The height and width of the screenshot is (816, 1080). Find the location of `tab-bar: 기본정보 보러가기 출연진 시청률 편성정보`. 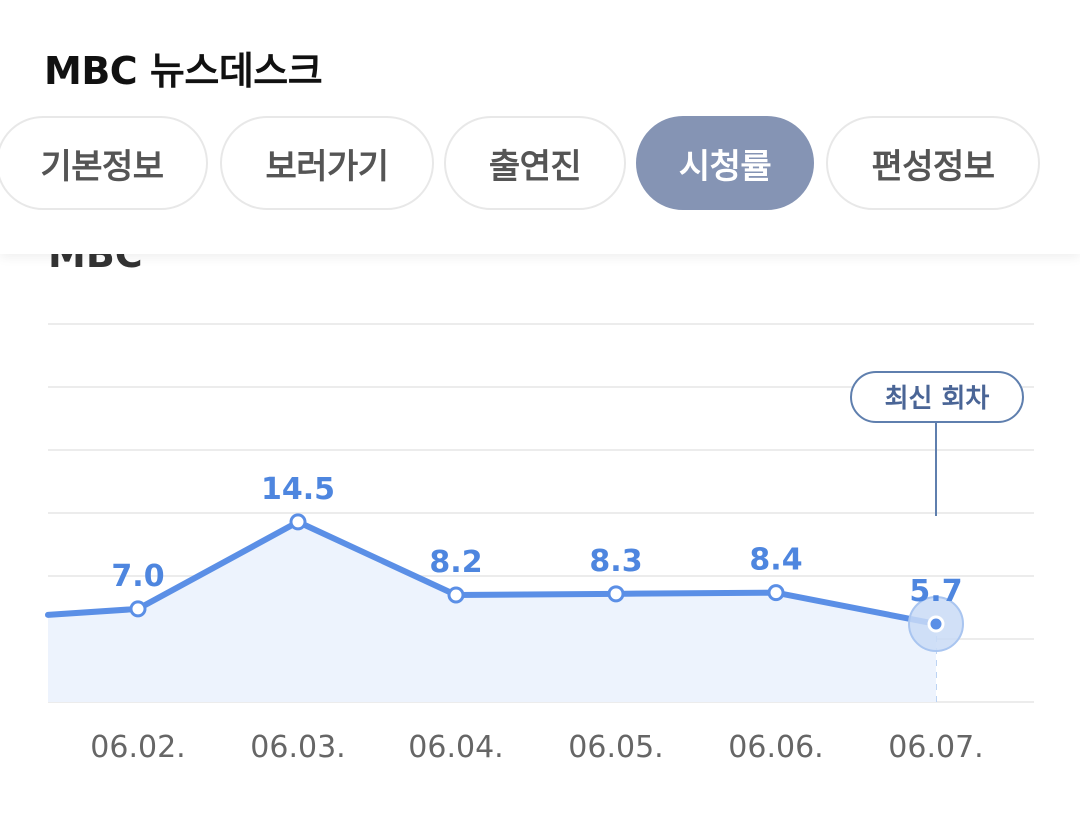

tab-bar: 기본정보 보러가기 출연진 시청률 편성정보 is located at coordinates (540, 164).